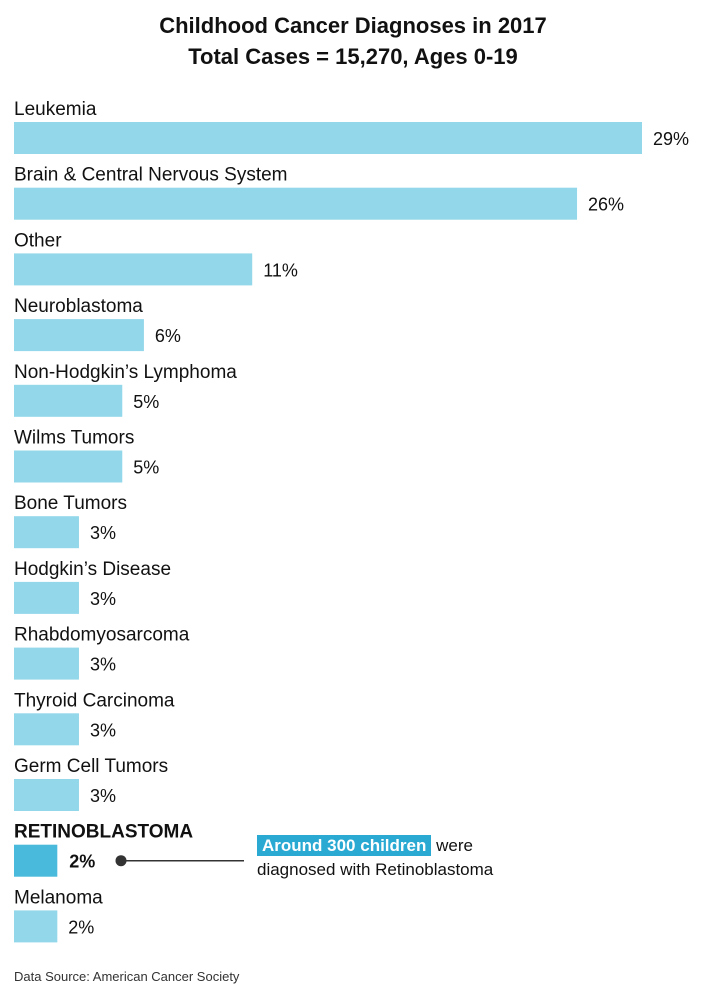  Describe the element at coordinates (353, 25) in the screenshot. I see `chart-title: Childhood Cancer Diagnoses in 2017` at that location.